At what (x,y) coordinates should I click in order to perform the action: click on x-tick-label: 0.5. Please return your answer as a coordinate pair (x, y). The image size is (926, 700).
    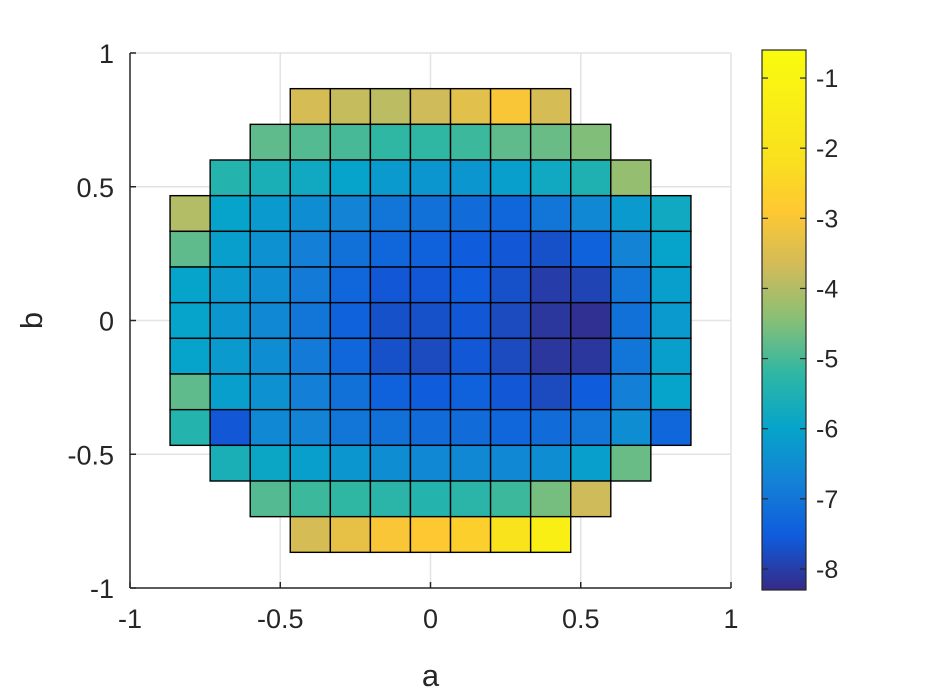
    Looking at the image, I should click on (581, 619).